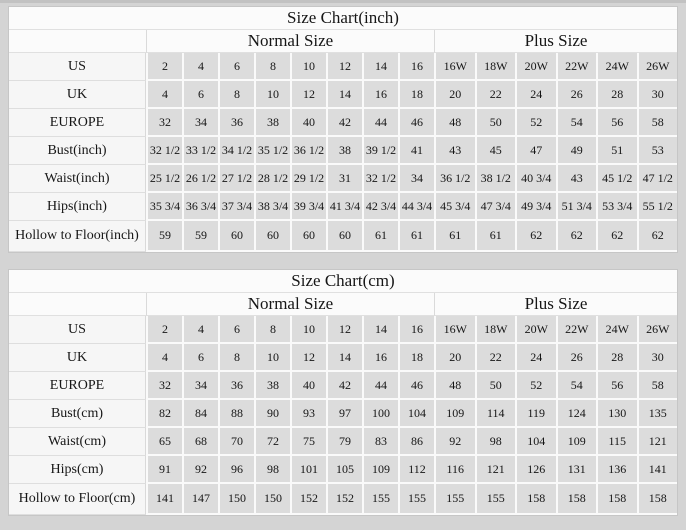 Image resolution: width=686 pixels, height=530 pixels. What do you see at coordinates (272, 179) in the screenshot?
I see `size-value-cell: 28 1/2` at bounding box center [272, 179].